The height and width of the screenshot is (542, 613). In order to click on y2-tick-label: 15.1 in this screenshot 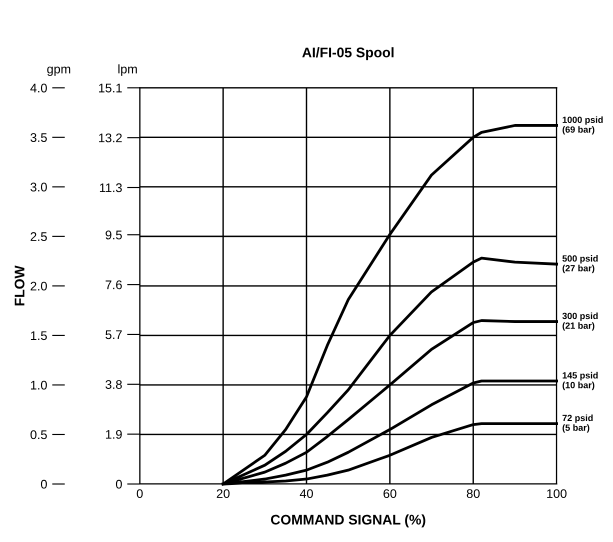, I will do `click(110, 88)`.